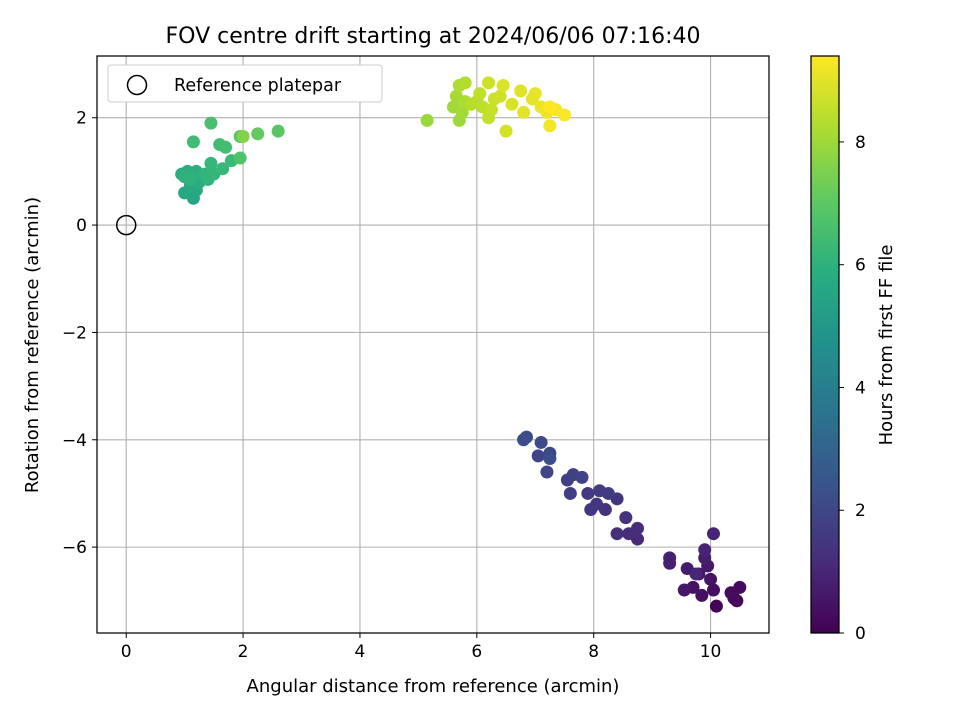 Image resolution: width=960 pixels, height=720 pixels. I want to click on y-axis-label: Rotation from reference (arcmin), so click(32, 345).